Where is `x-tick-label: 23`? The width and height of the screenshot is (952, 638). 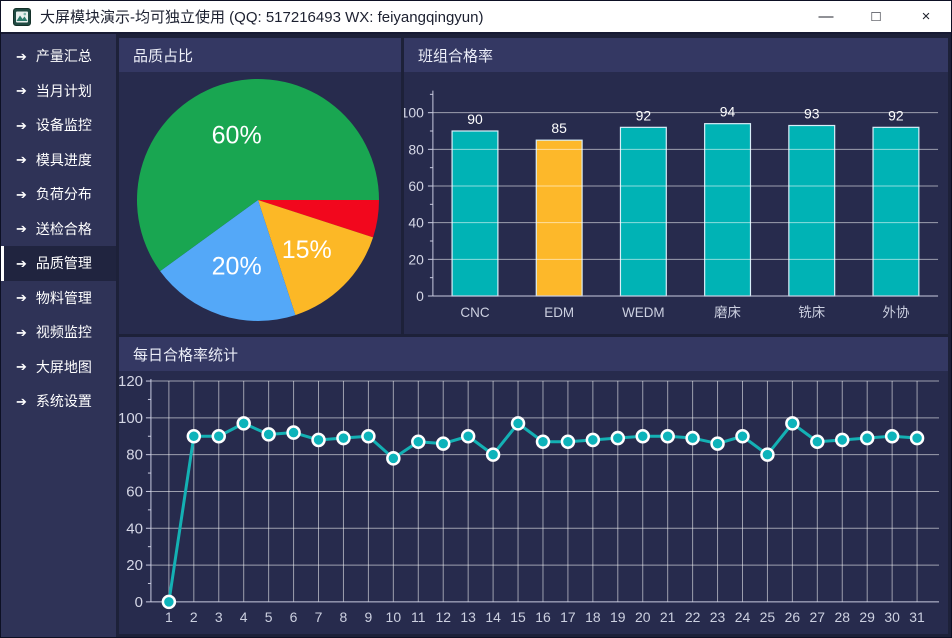
x-tick-label: 23 is located at coordinates (718, 617).